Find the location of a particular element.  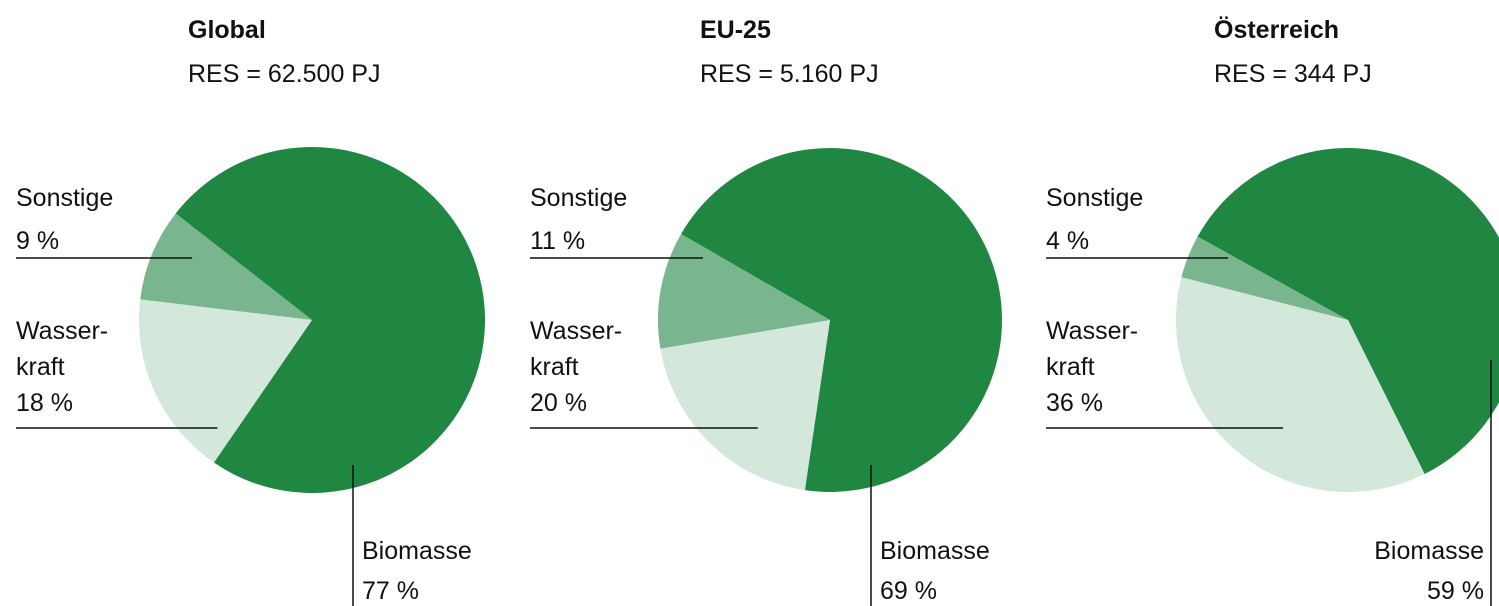

slice-value: 9 % is located at coordinates (37, 241).